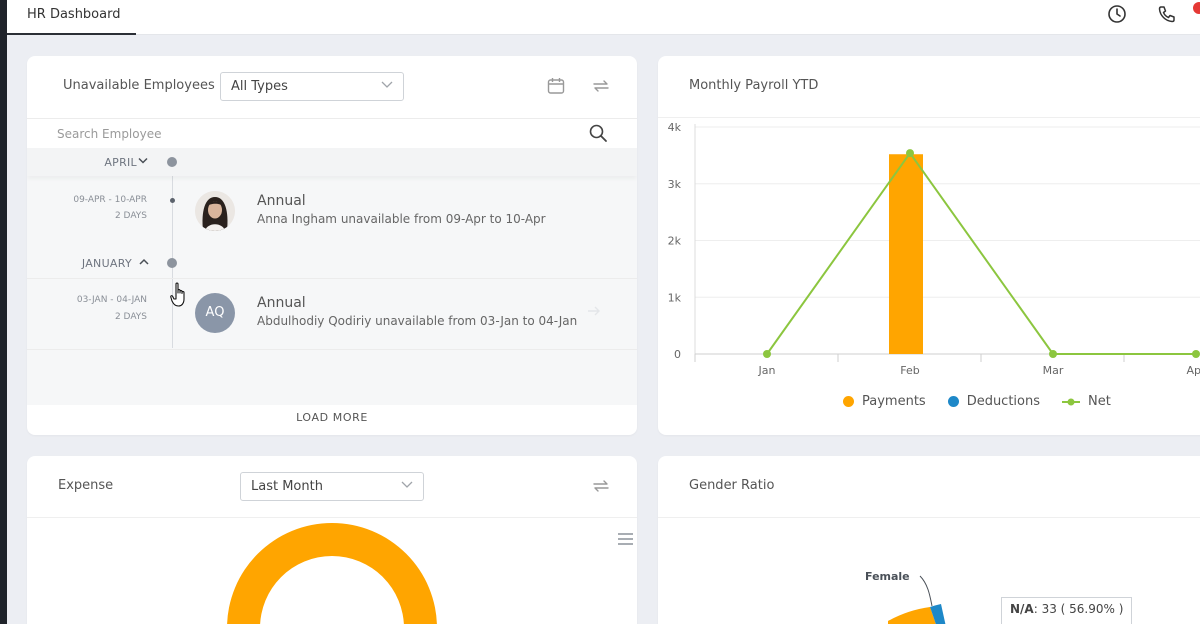 The image size is (1200, 624). I want to click on x-tick-label: Mar, so click(1053, 370).